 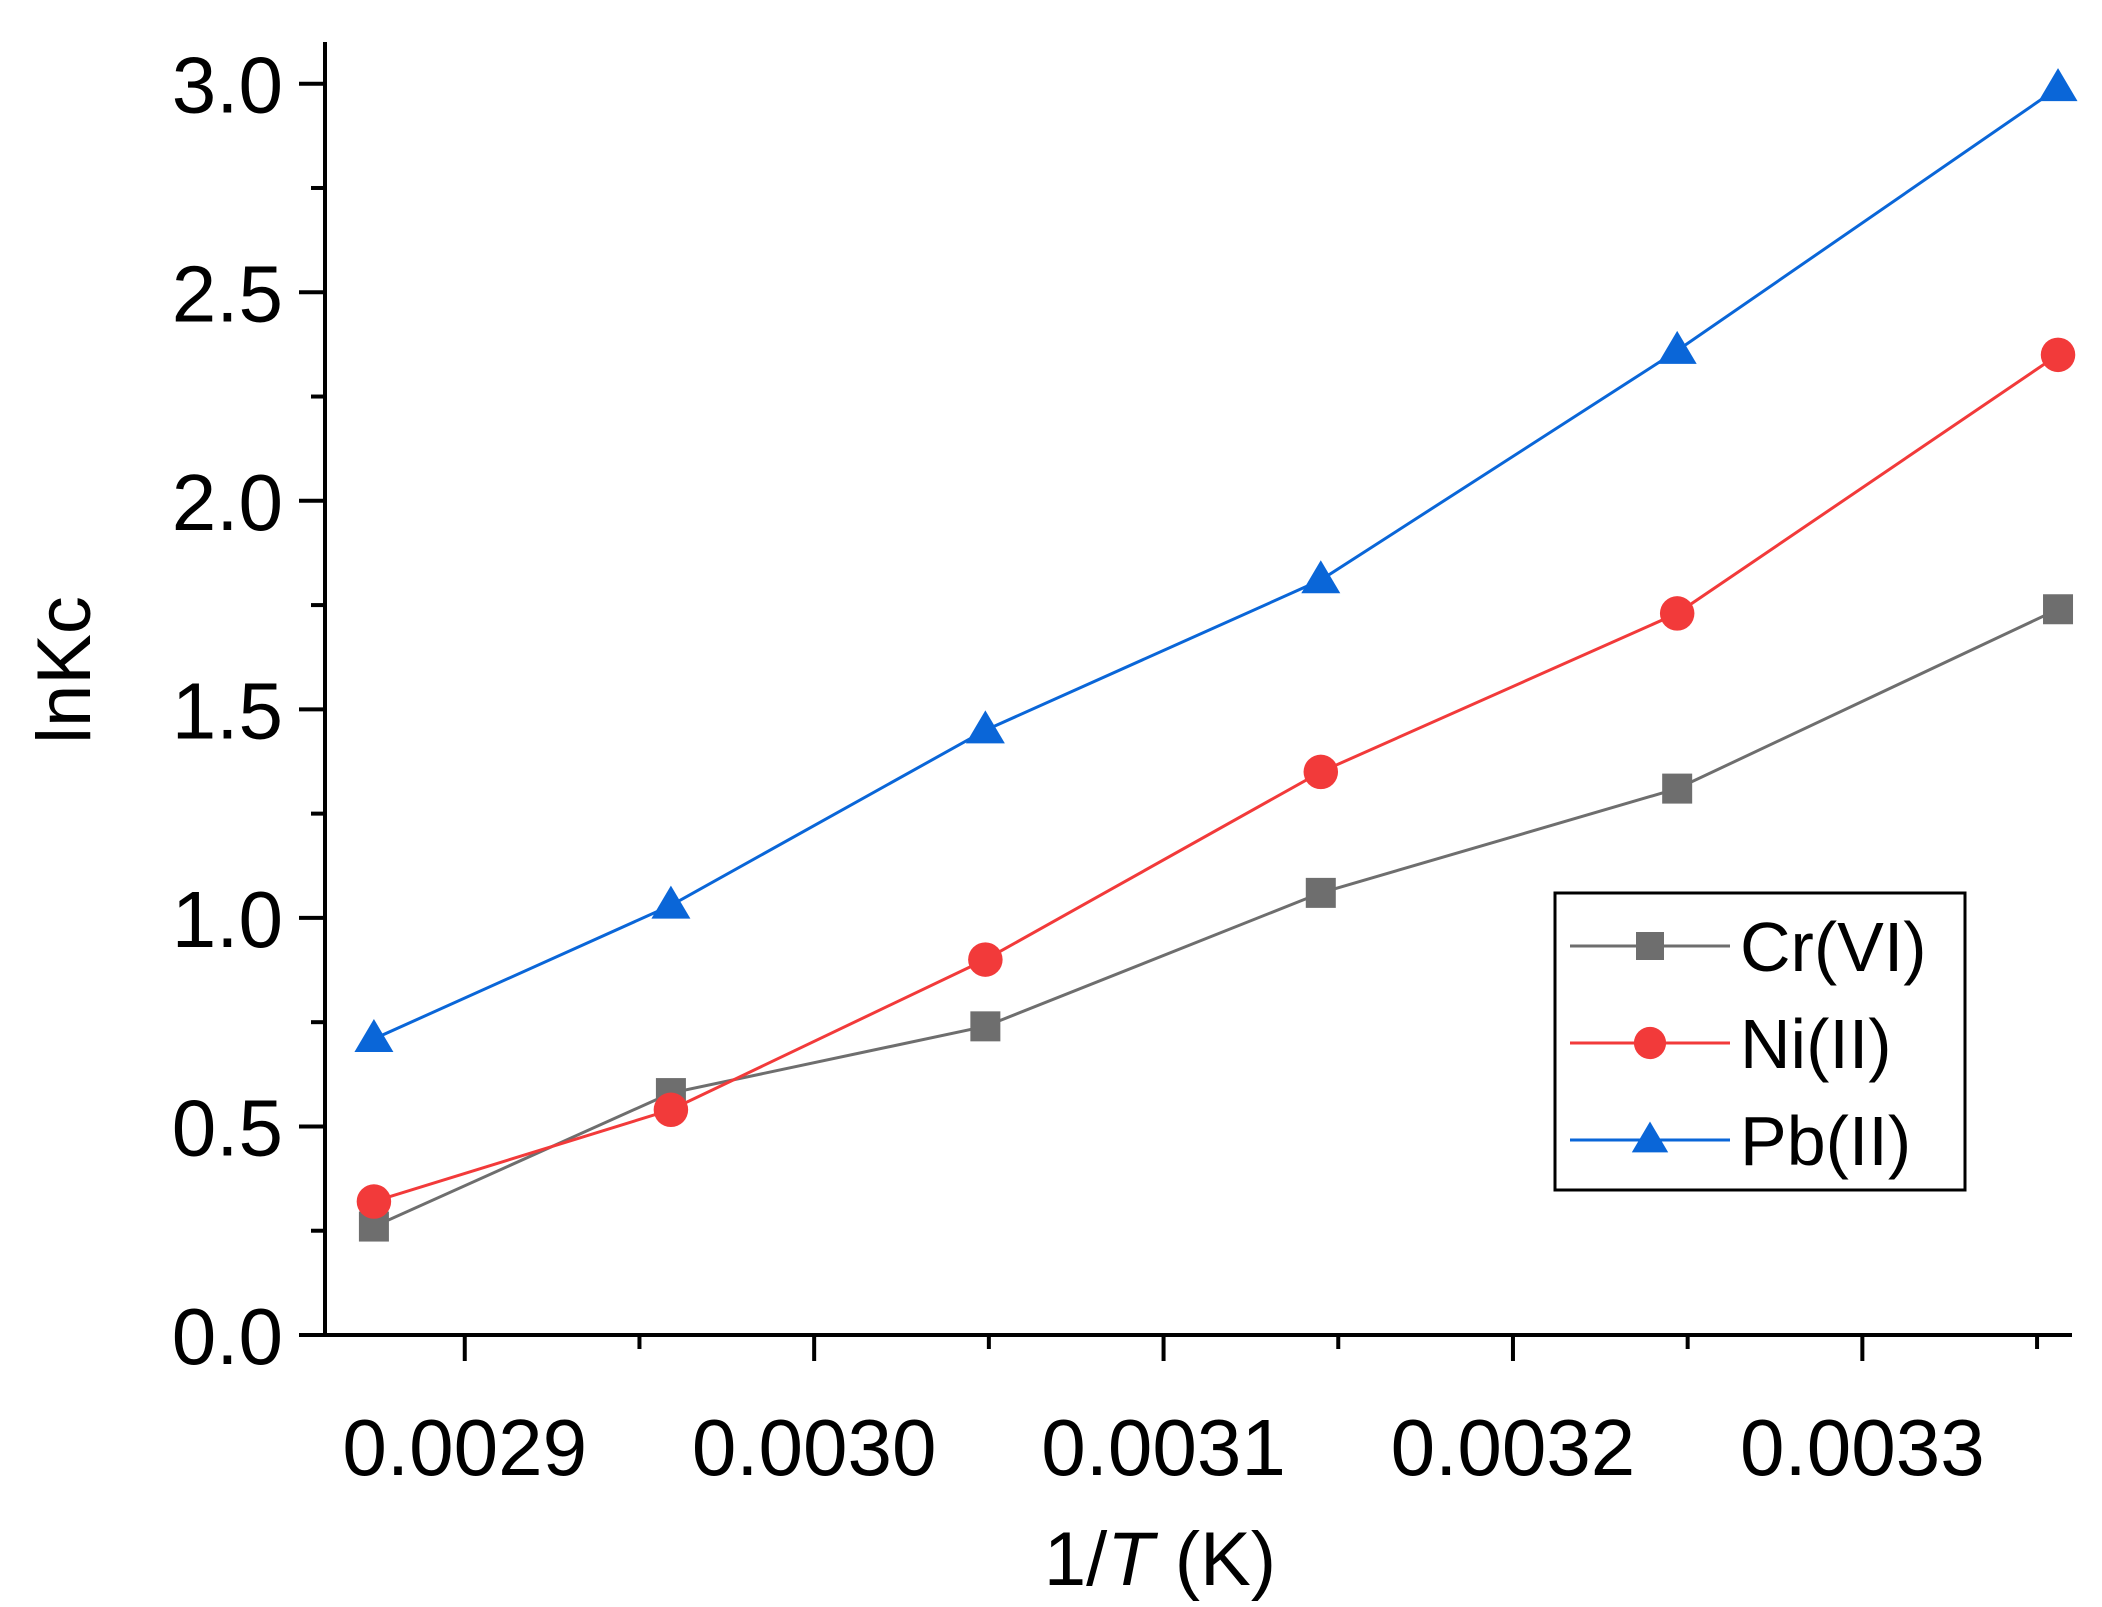 What do you see at coordinates (227, 502) in the screenshot?
I see `y-tick-label: 2.0` at bounding box center [227, 502].